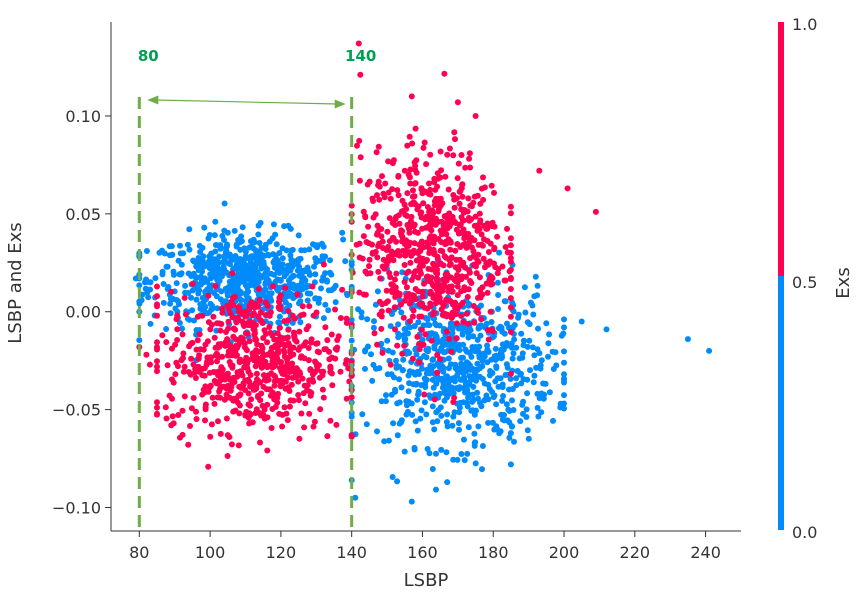  What do you see at coordinates (422, 552) in the screenshot?
I see `x-tick-label: 160` at bounding box center [422, 552].